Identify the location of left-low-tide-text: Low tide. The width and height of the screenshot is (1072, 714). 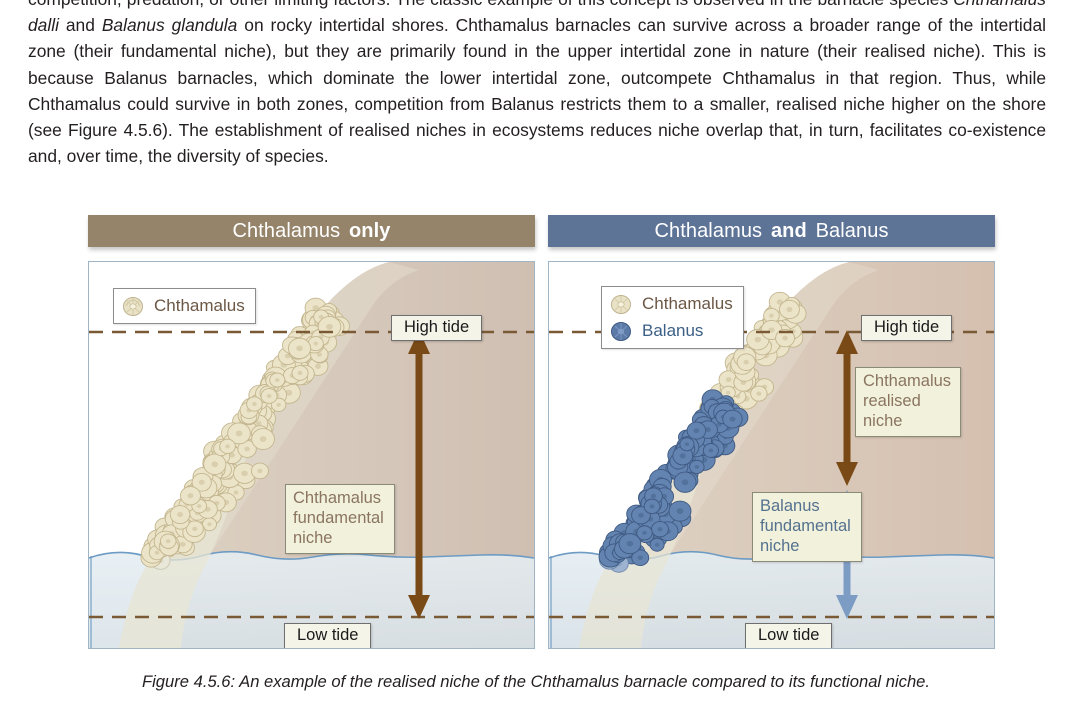
(328, 635).